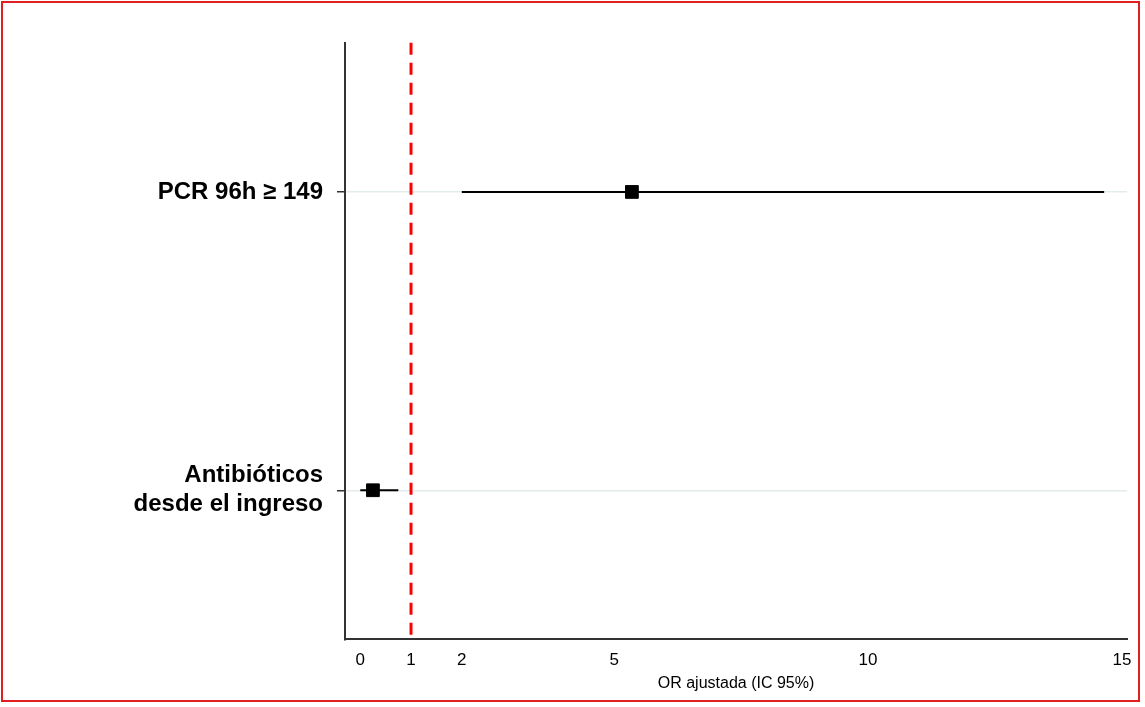 The height and width of the screenshot is (707, 1145). Describe the element at coordinates (462, 660) in the screenshot. I see `x-tick-label: 2` at that location.